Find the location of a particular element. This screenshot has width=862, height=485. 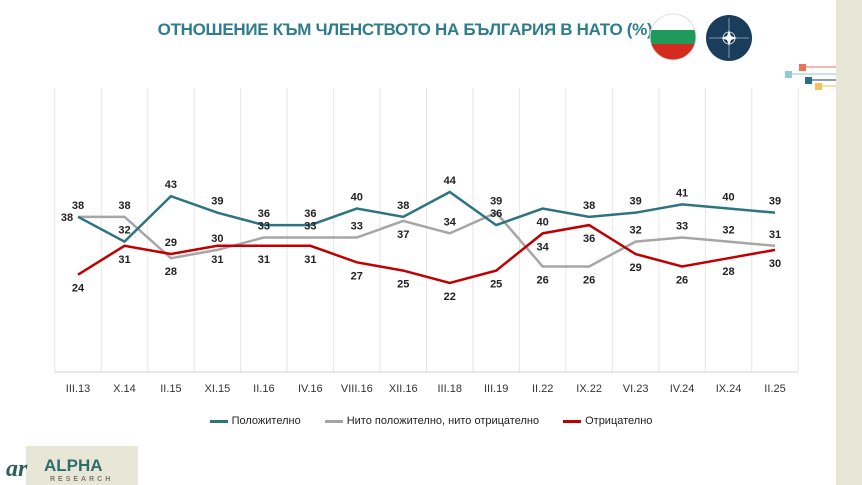

x-tick-label: II.15 is located at coordinates (170, 389).